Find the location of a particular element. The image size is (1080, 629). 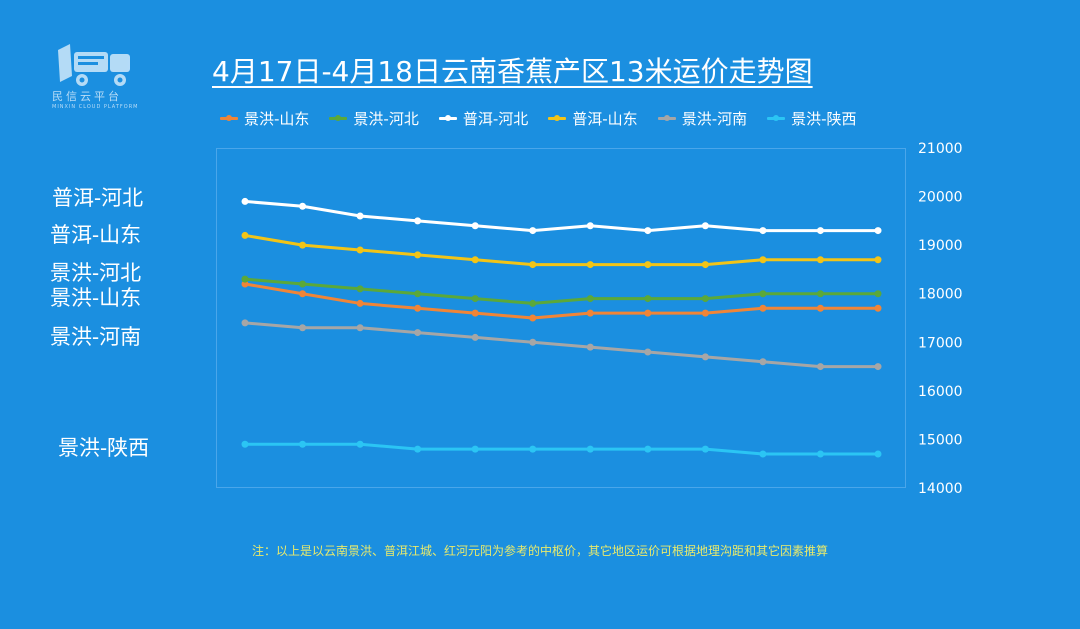

y-tick-label: 16000 is located at coordinates (940, 392).